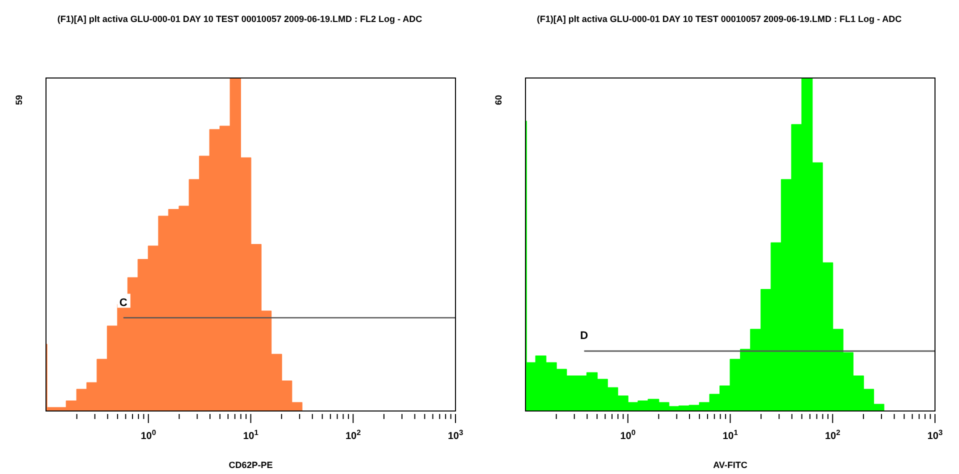 Image resolution: width=959 pixels, height=474 pixels. Describe the element at coordinates (19, 100) in the screenshot. I see `y-axis-title: 59` at that location.